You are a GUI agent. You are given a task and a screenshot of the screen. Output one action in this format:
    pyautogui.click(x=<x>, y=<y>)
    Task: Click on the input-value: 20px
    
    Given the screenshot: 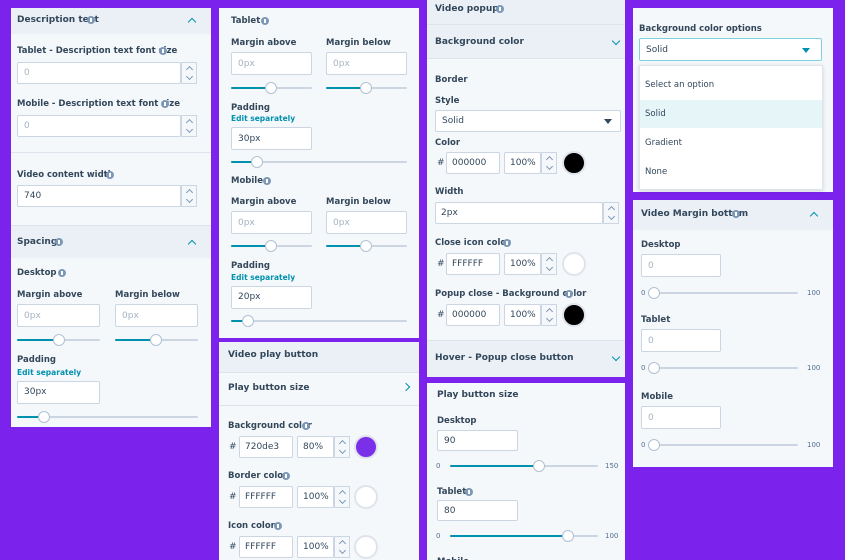 What is the action you would take?
    pyautogui.click(x=249, y=297)
    